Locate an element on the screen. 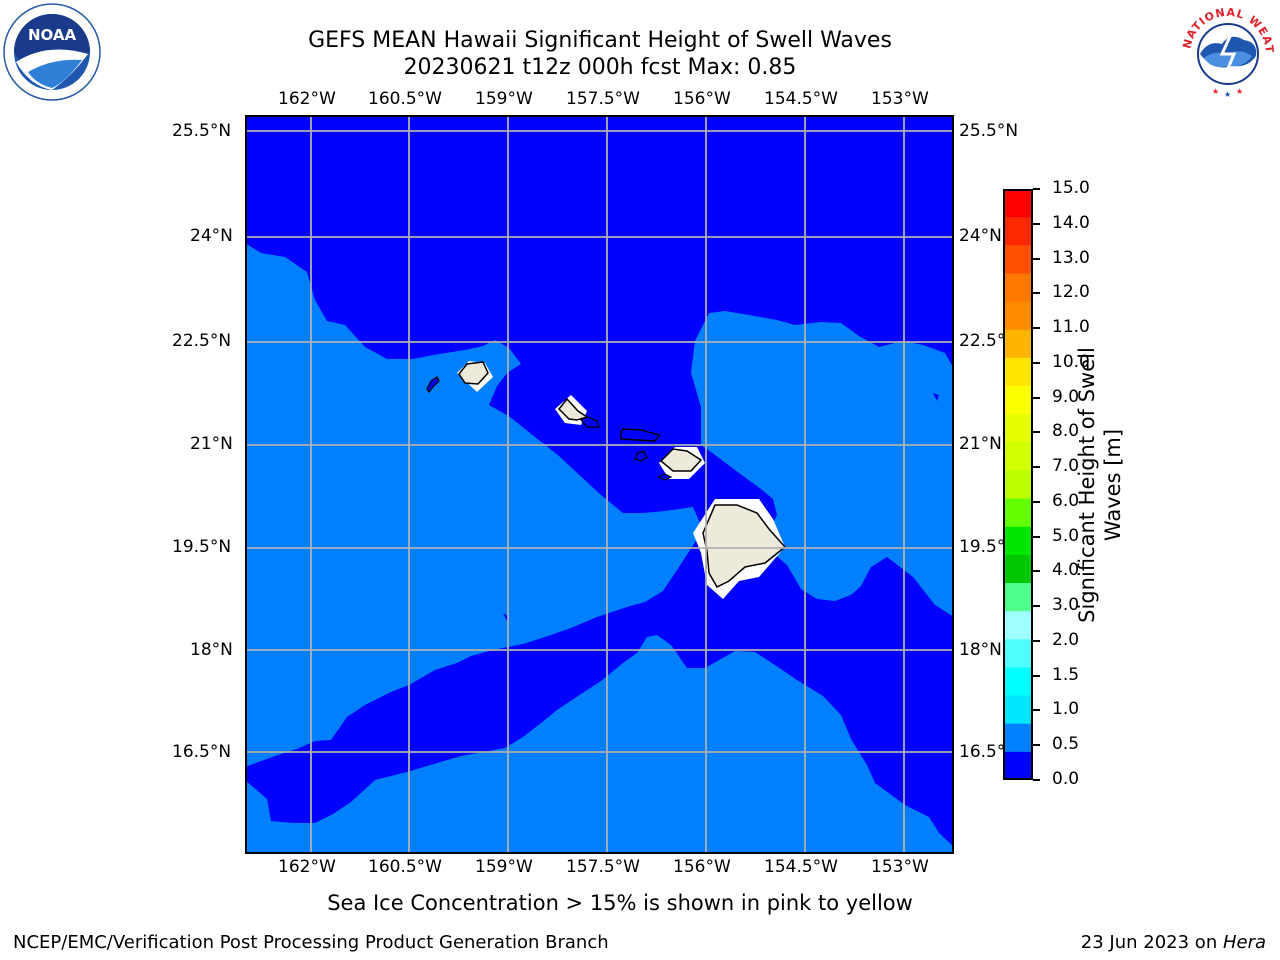 The image size is (1280, 960). lat-label-right-21n: 21°N is located at coordinates (980, 444).